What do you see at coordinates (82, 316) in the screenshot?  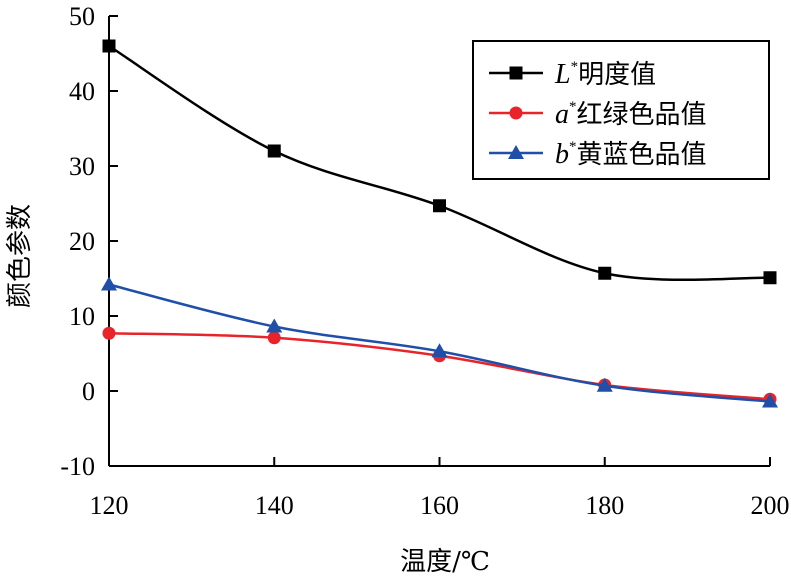 I see `y-tick-label: 10` at bounding box center [82, 316].